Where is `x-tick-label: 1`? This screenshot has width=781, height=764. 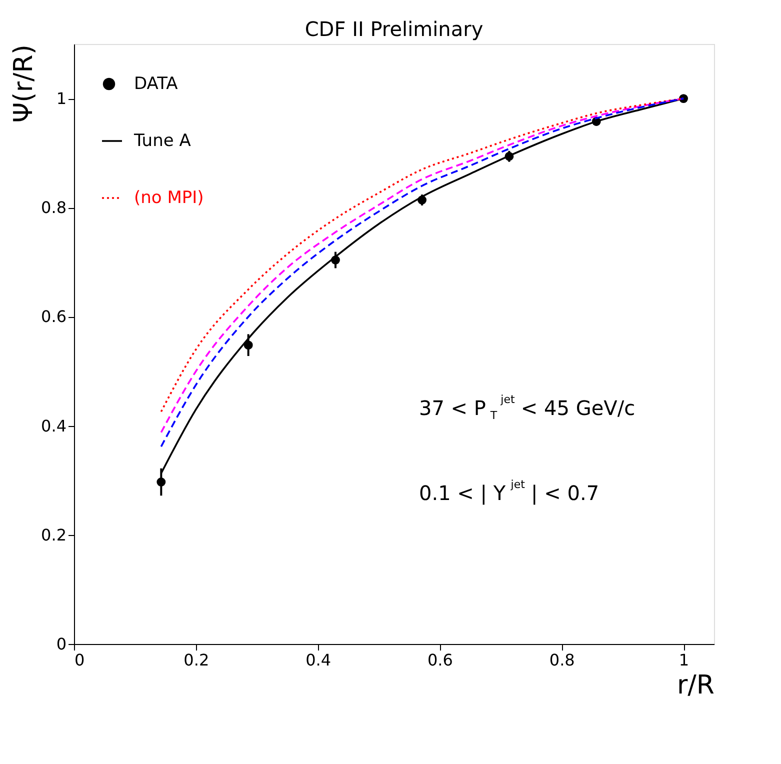 x-tick-label: 1 is located at coordinates (684, 660).